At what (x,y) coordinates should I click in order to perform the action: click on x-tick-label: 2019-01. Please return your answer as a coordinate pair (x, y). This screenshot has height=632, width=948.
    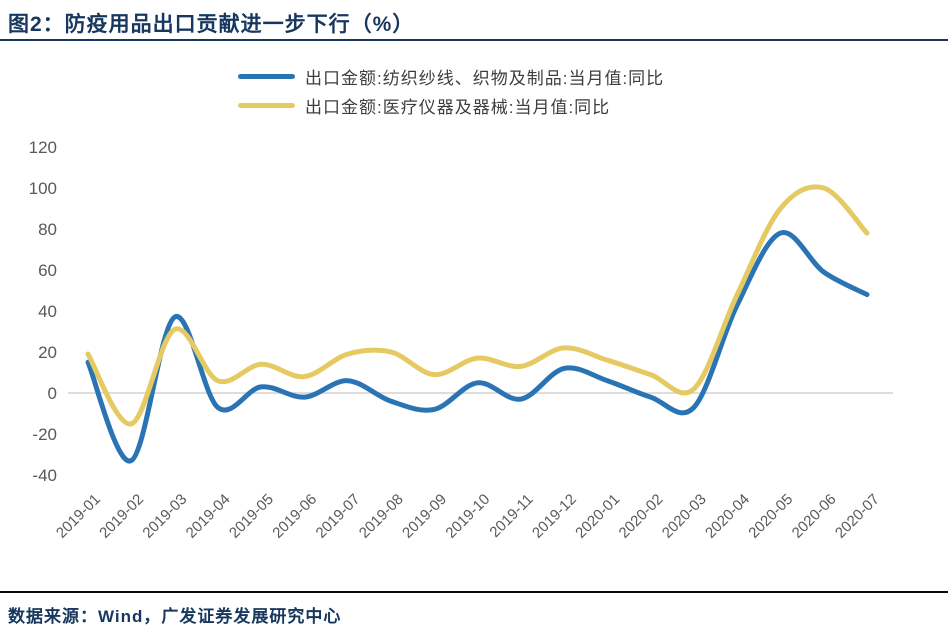
    Looking at the image, I should click on (78, 516).